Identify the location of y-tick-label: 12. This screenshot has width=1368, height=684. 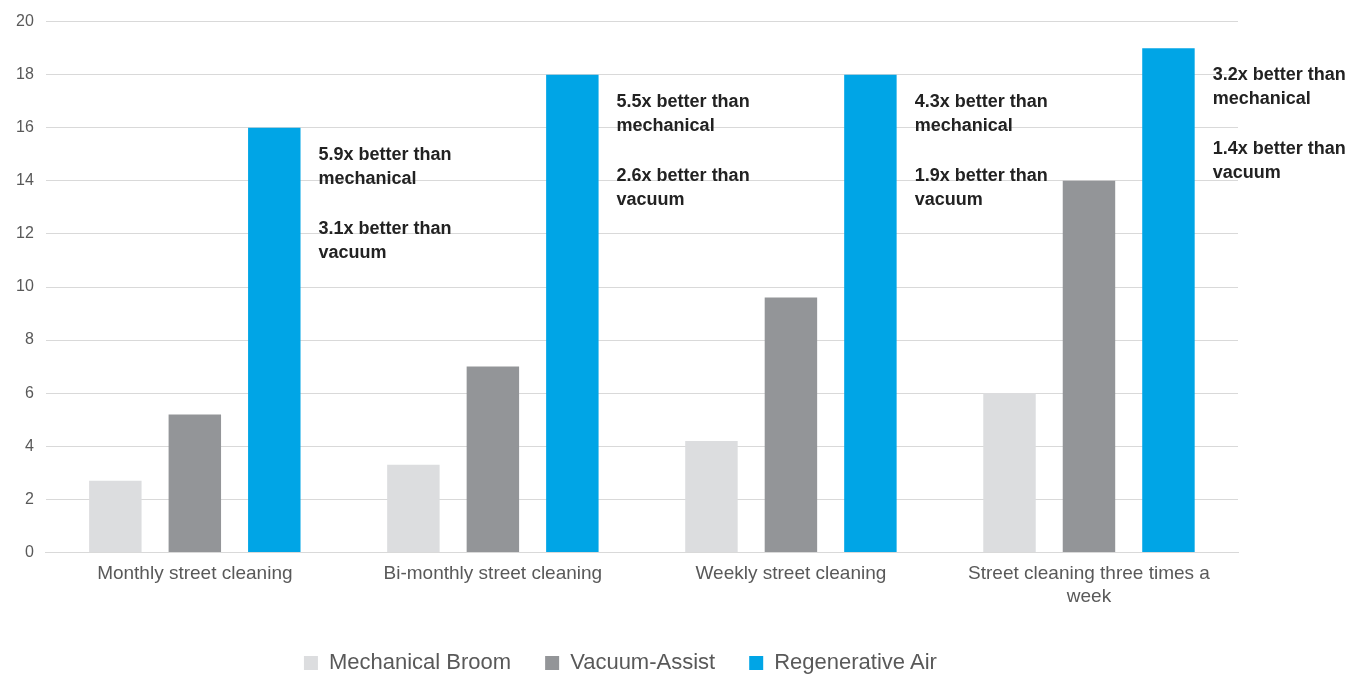
(25, 233).